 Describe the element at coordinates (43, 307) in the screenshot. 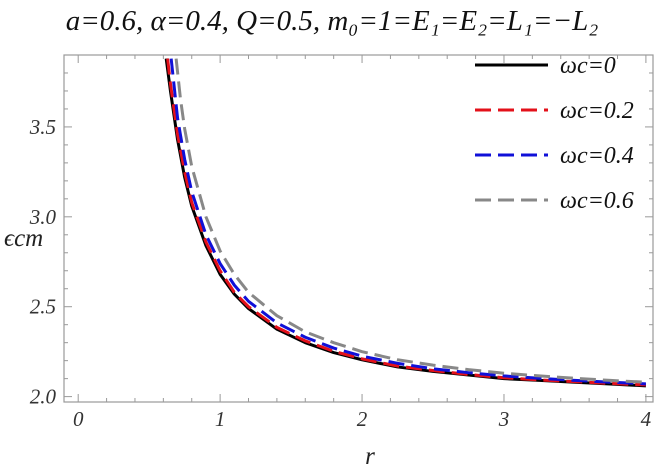

I see `y-tick-label: 2.5` at that location.